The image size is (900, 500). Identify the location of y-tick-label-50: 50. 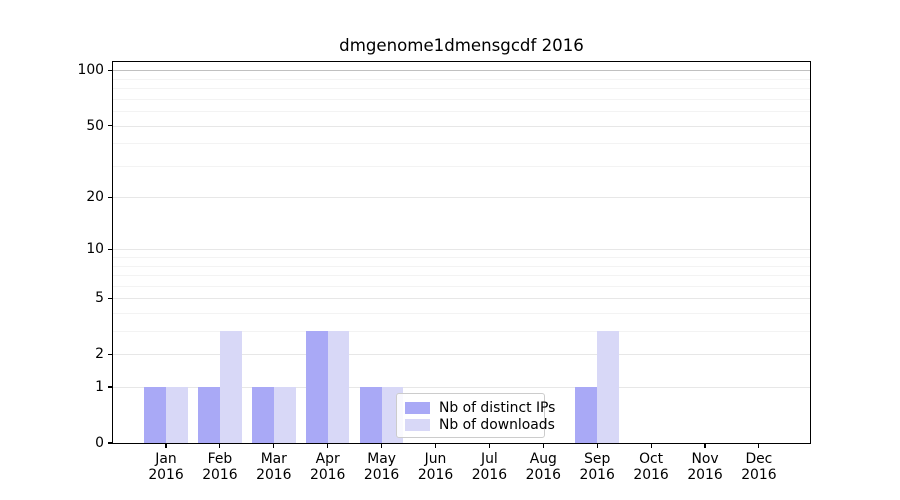
(95, 125).